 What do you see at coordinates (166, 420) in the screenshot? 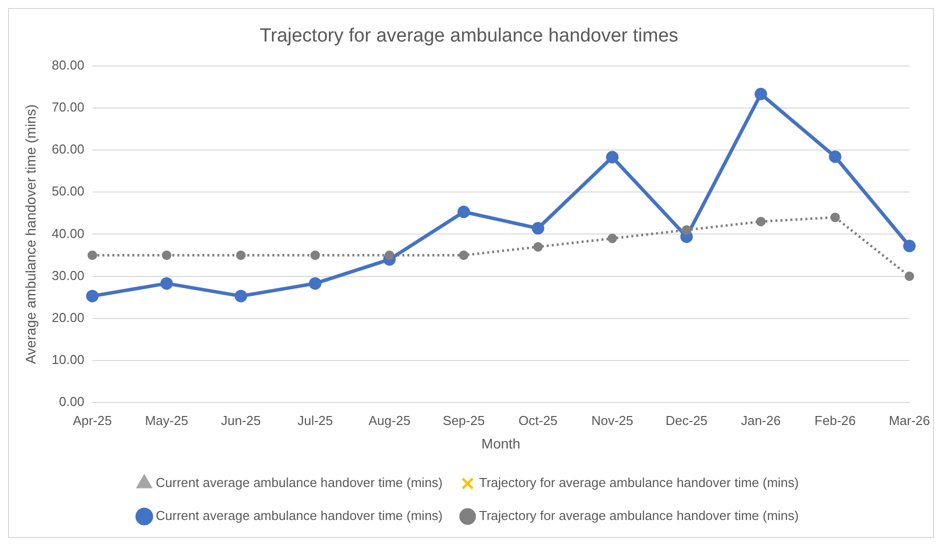
I see `x-tick-label: May-25` at bounding box center [166, 420].